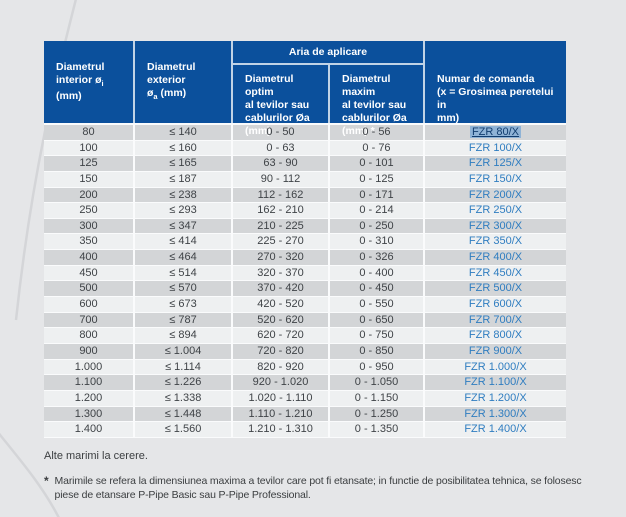 Image resolution: width=626 pixels, height=517 pixels. What do you see at coordinates (89, 351) in the screenshot?
I see `cell-inner-diameter: 900` at bounding box center [89, 351].